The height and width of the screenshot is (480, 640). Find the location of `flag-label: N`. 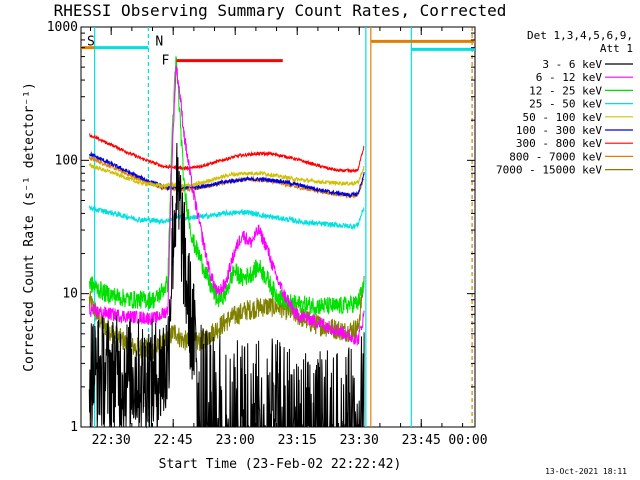

flag-label: N is located at coordinates (159, 42).